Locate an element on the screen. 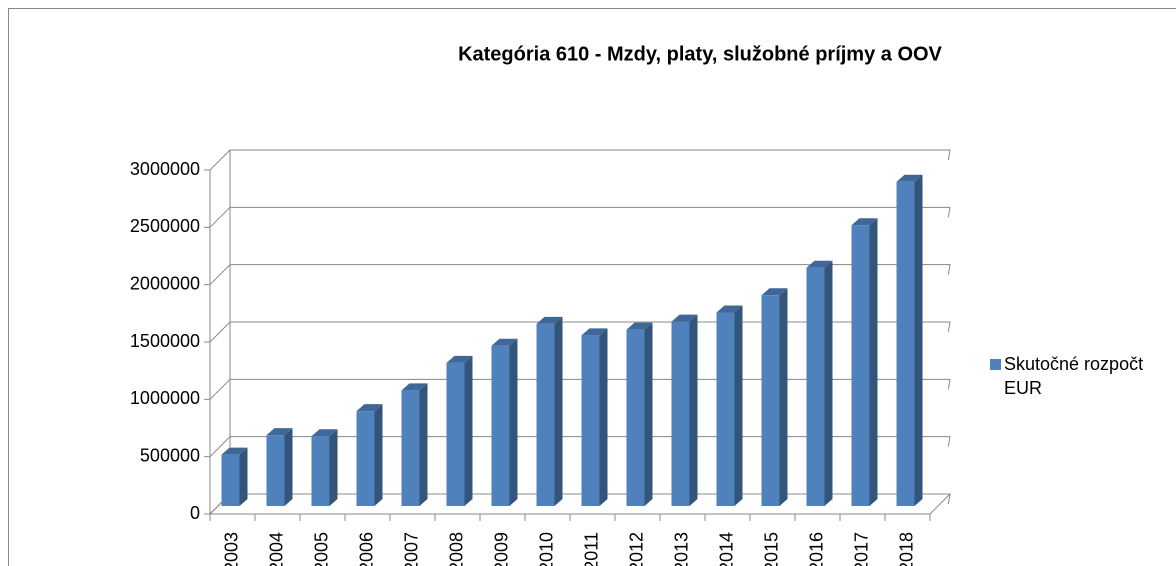 This screenshot has height=566, width=1176. y-tick-label: 2500000 is located at coordinates (165, 226).